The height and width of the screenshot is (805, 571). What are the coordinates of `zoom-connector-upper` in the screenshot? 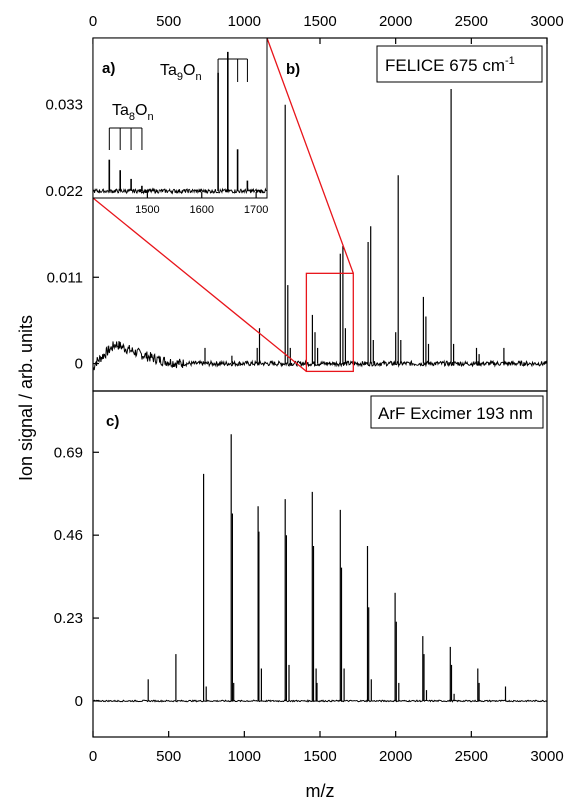 It's located at (310, 155).